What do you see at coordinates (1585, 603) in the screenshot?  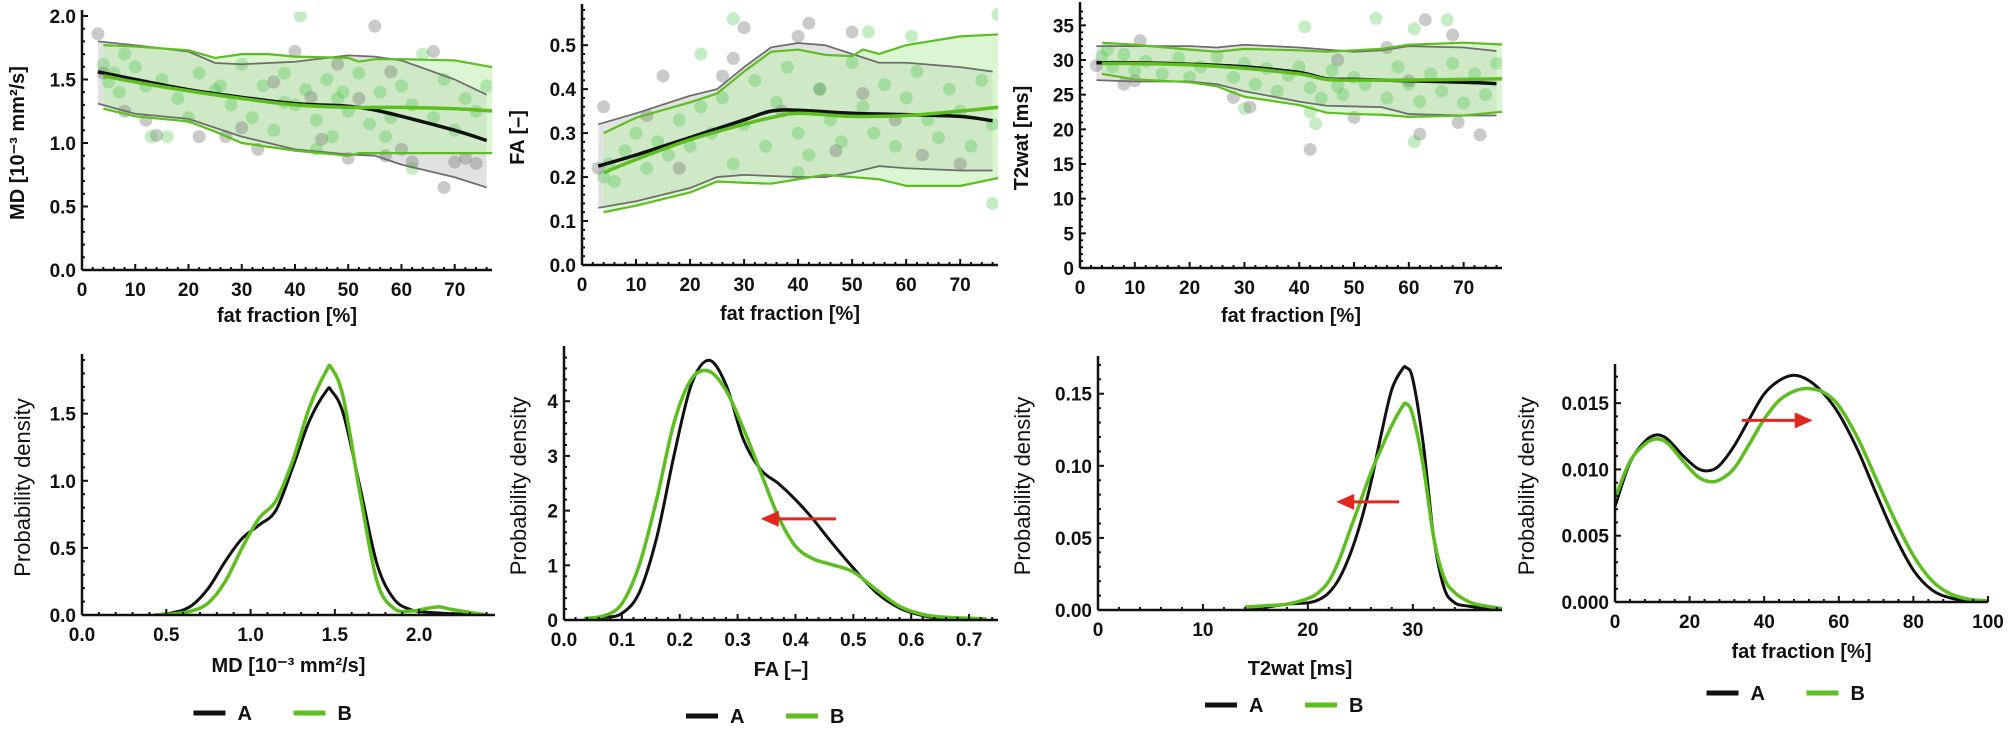 I see `y-tick-label: 0.000` at bounding box center [1585, 603].